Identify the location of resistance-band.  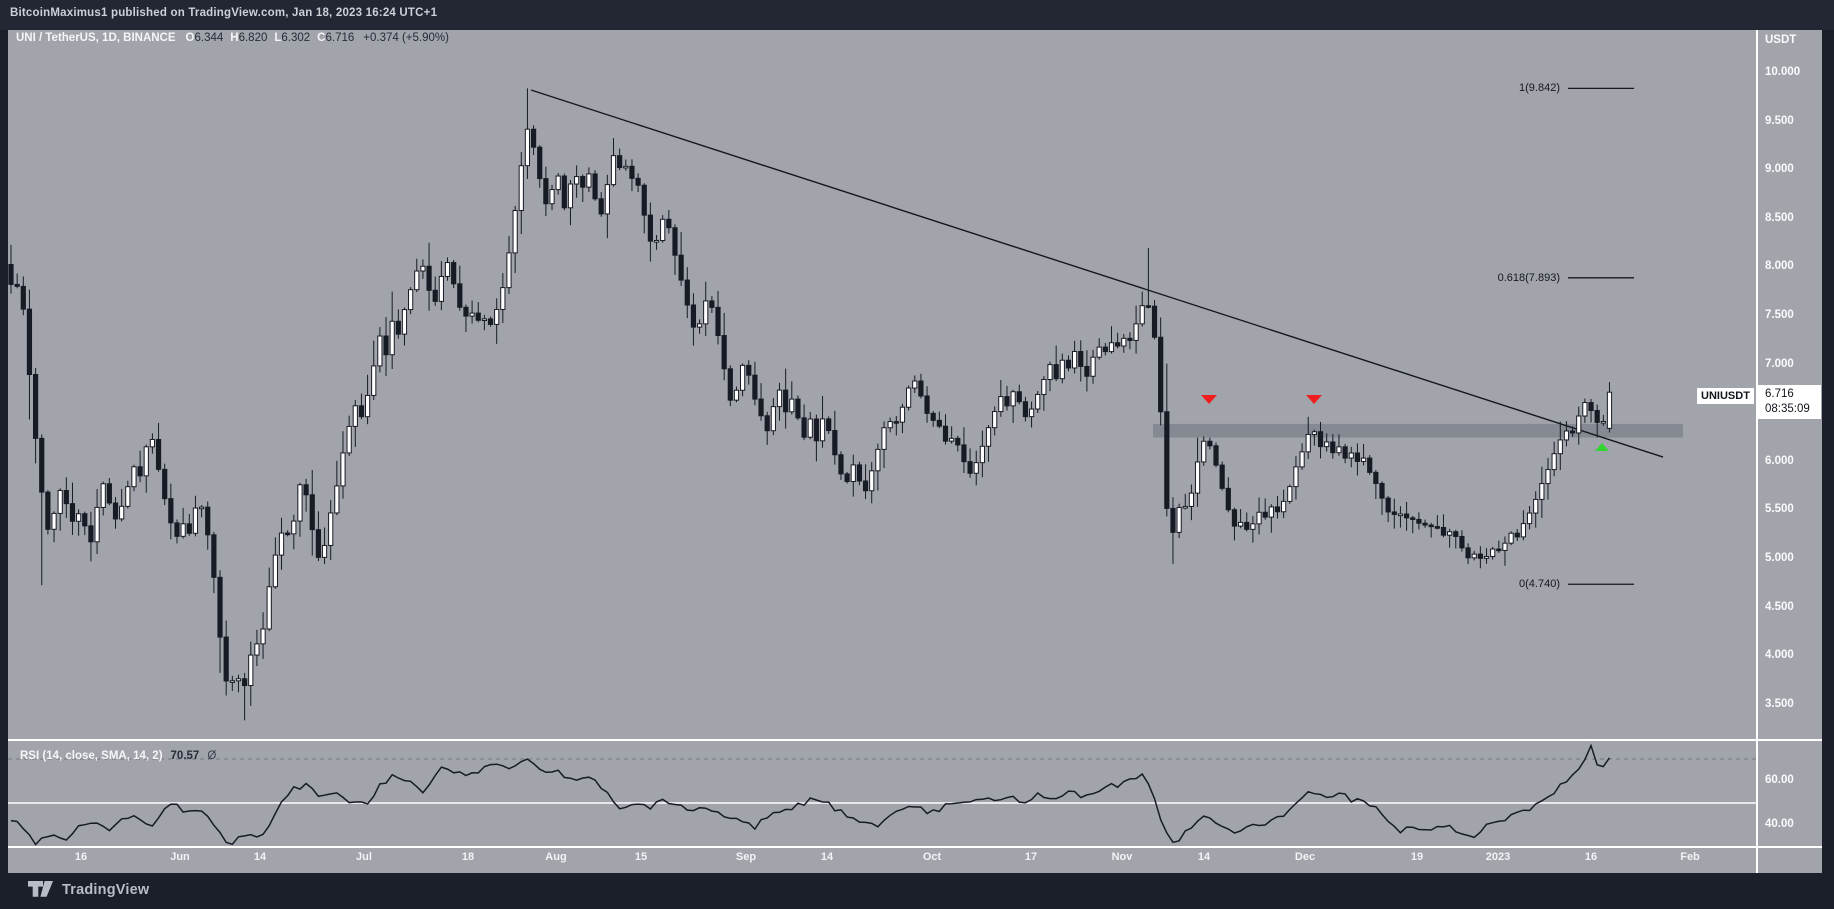
(1418, 430).